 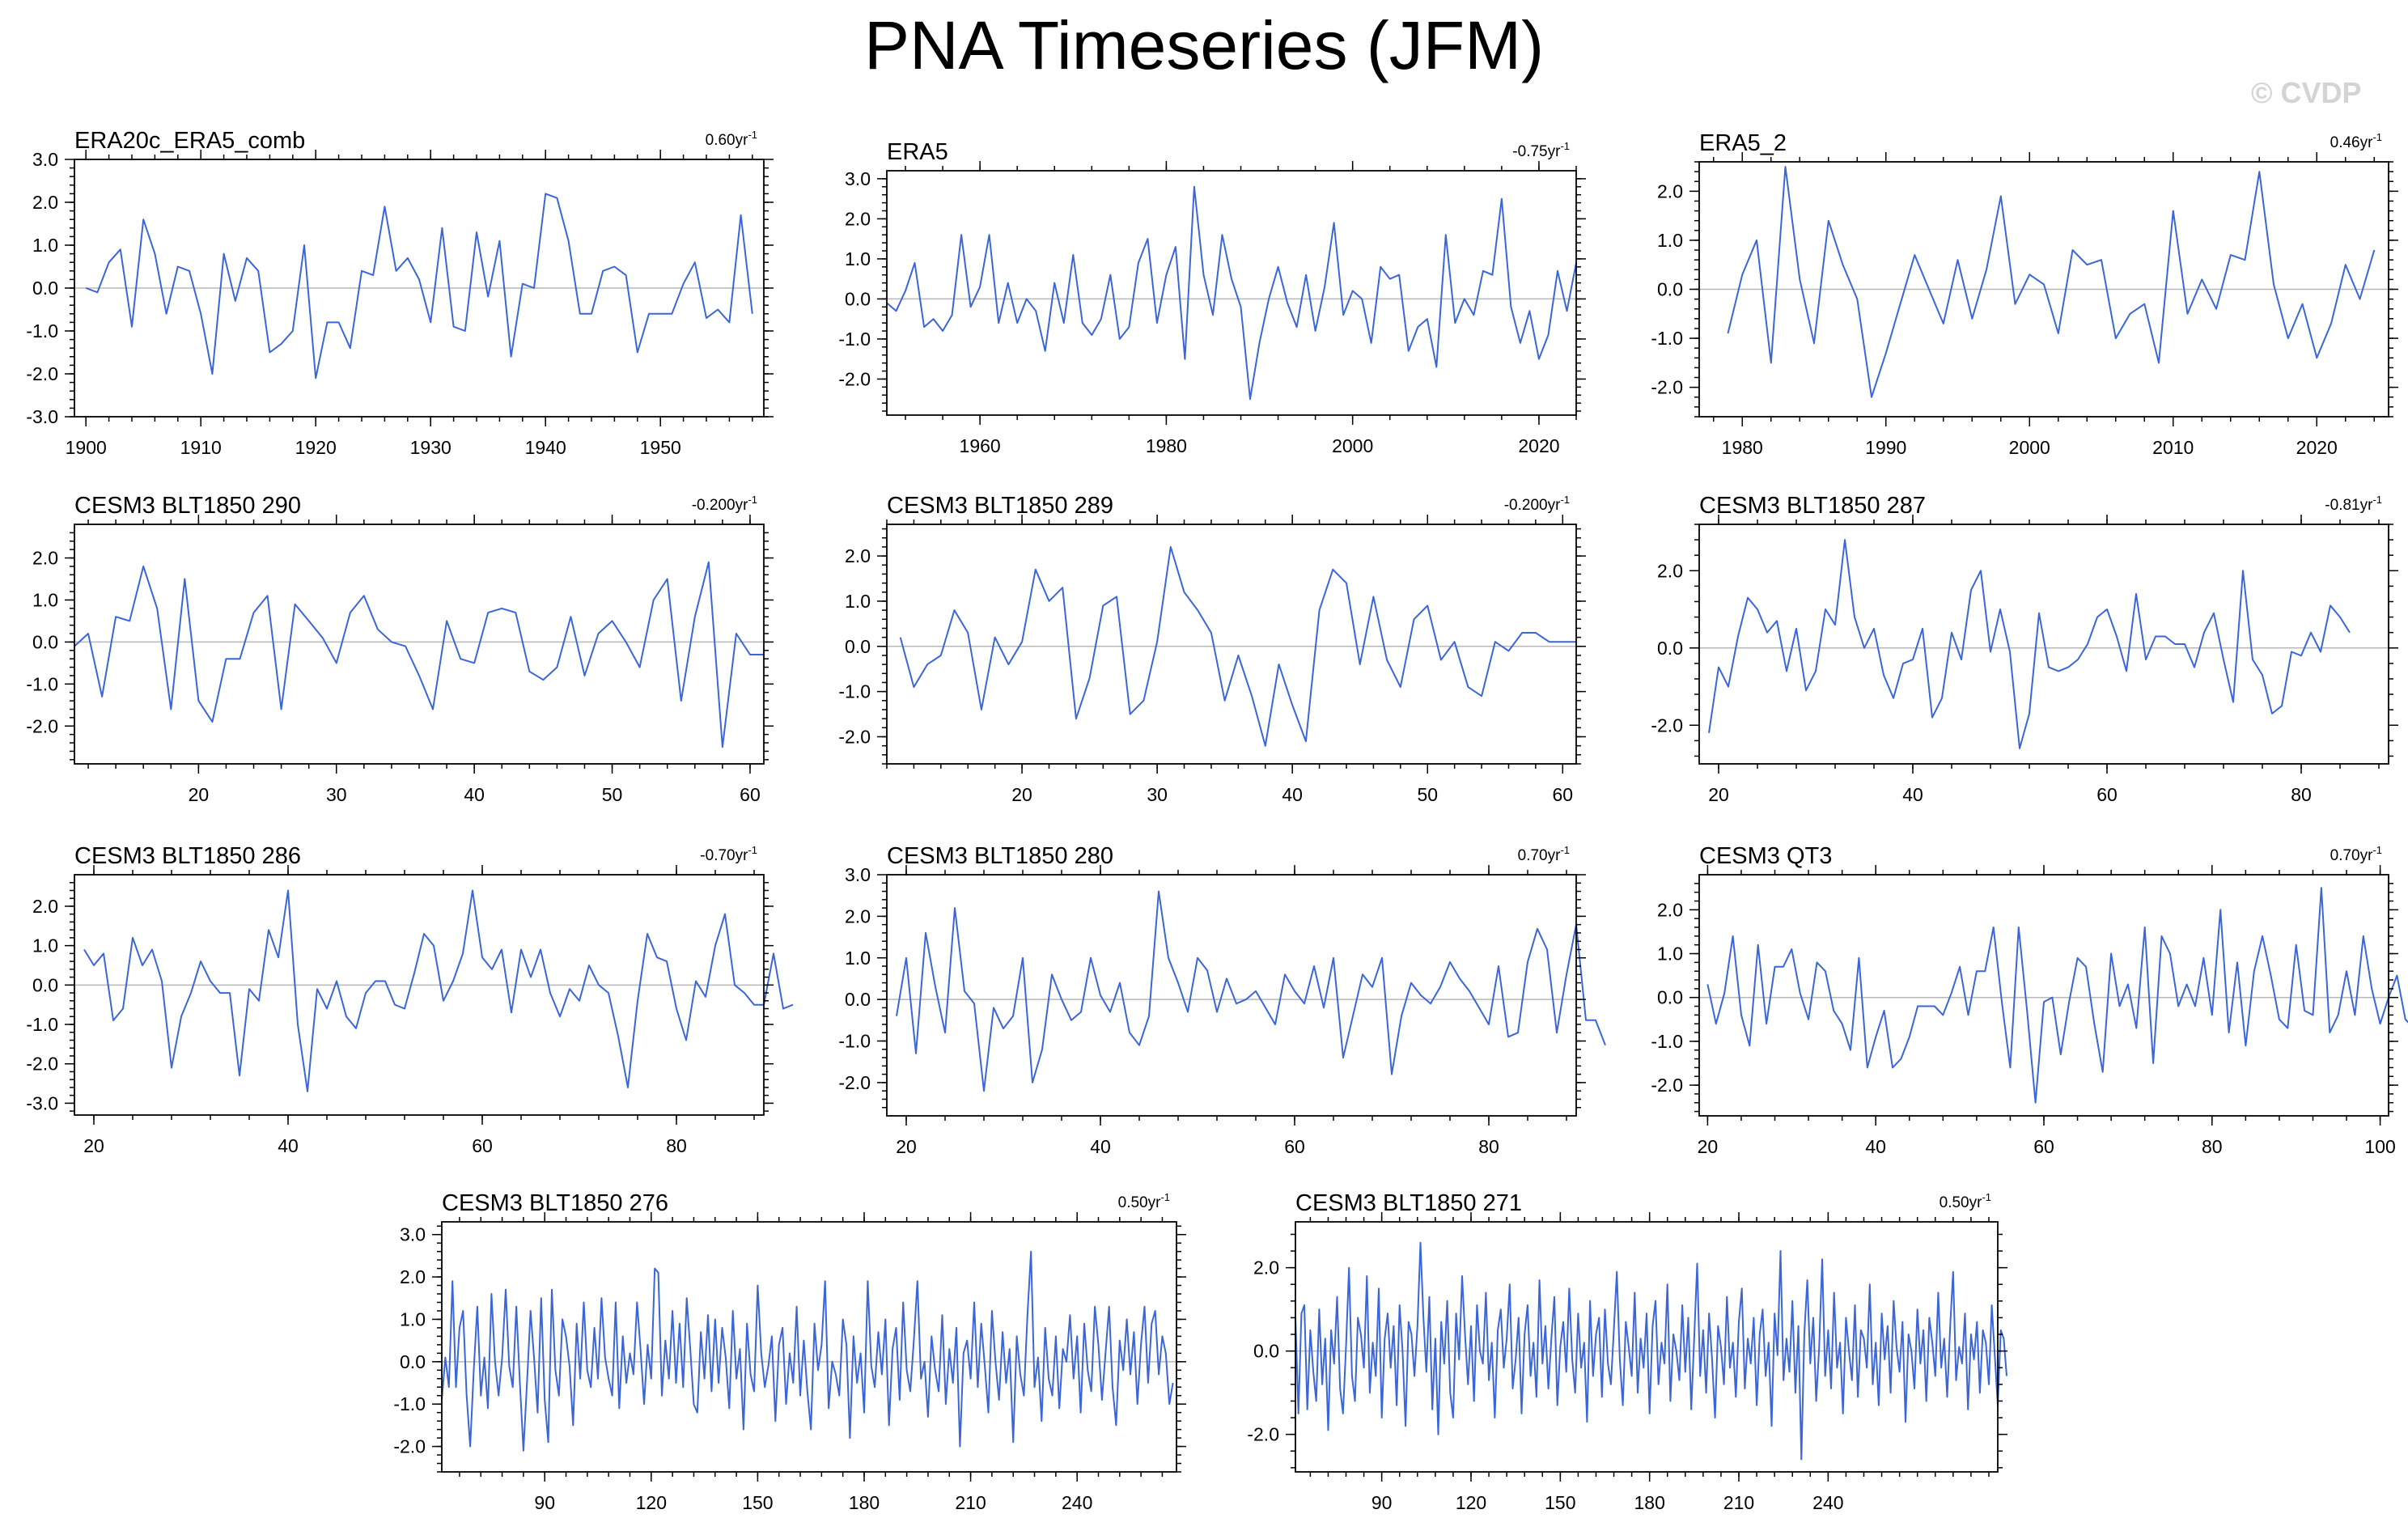 I want to click on panel-title: CESM3 BLT1850 289, so click(x=1000, y=506).